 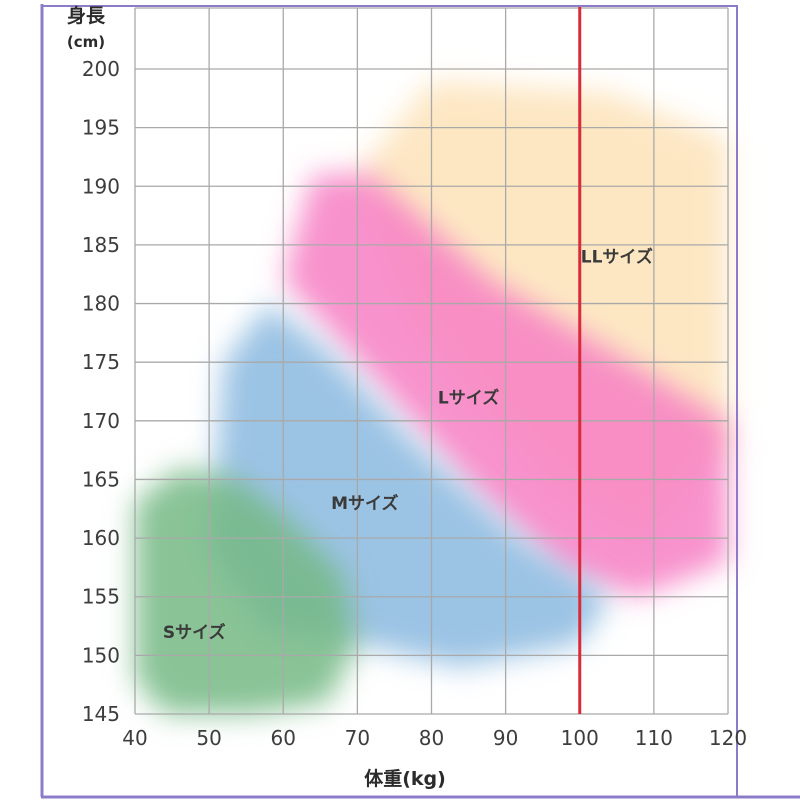 What do you see at coordinates (101, 479) in the screenshot?
I see `y-tick-label: 165` at bounding box center [101, 479].